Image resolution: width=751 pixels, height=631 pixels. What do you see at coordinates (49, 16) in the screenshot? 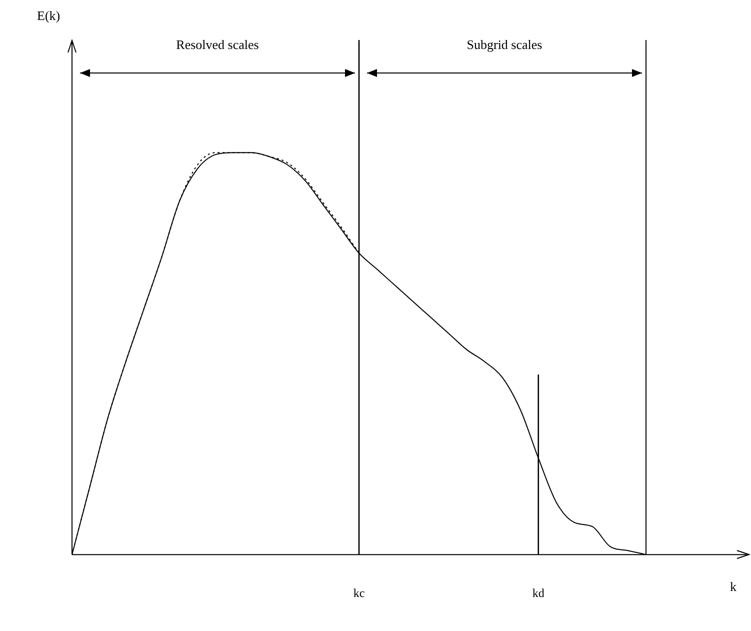
I see `text: E(k)` at bounding box center [49, 16].